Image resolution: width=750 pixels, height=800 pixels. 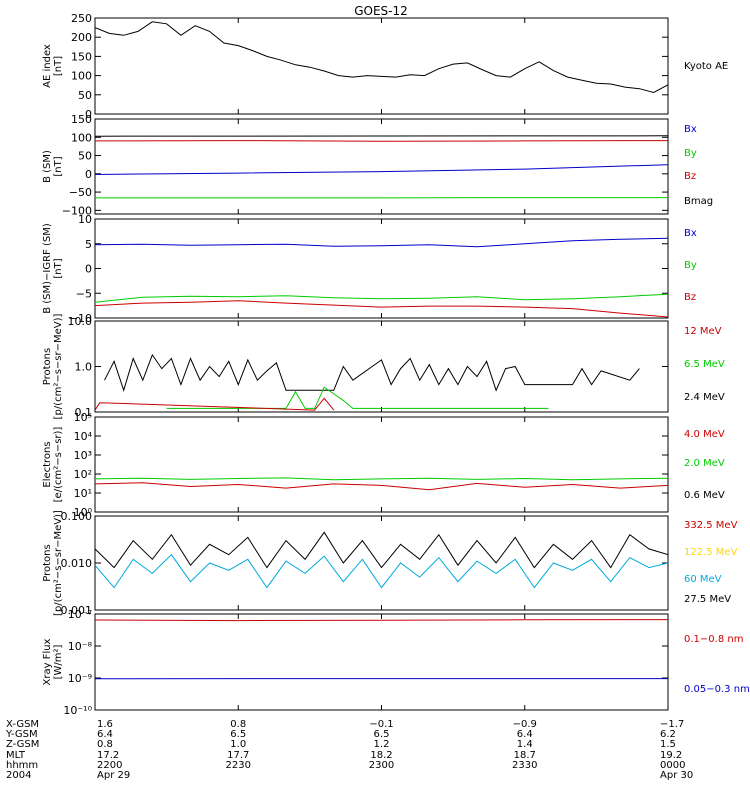 I want to click on x-axis-row-label: X-GSM, so click(x=22, y=724).